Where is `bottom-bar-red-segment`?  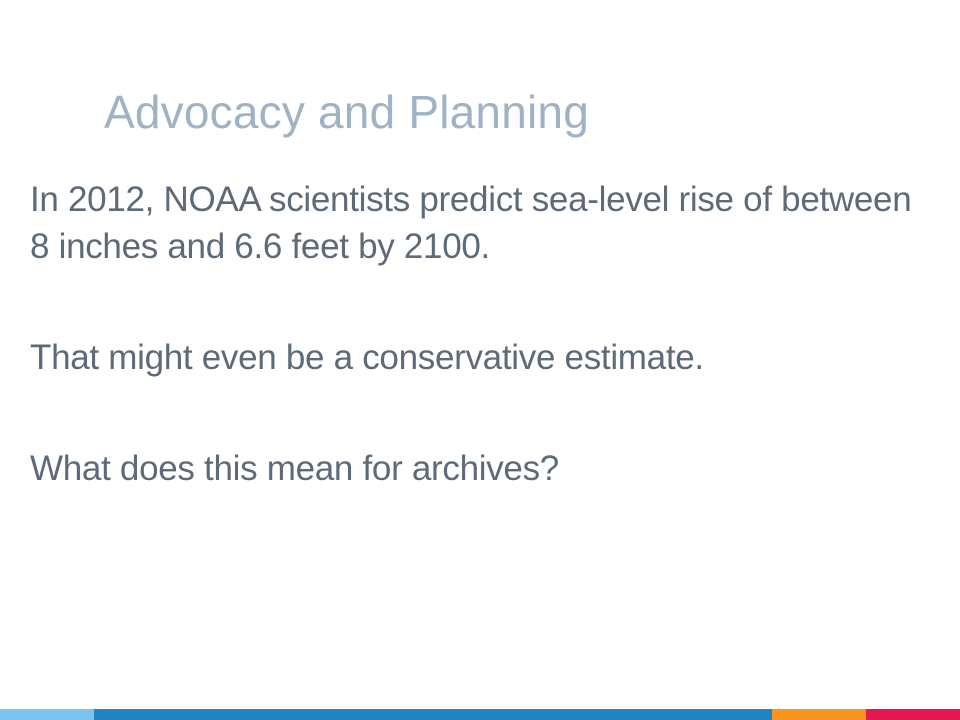 bottom-bar-red-segment is located at coordinates (913, 714).